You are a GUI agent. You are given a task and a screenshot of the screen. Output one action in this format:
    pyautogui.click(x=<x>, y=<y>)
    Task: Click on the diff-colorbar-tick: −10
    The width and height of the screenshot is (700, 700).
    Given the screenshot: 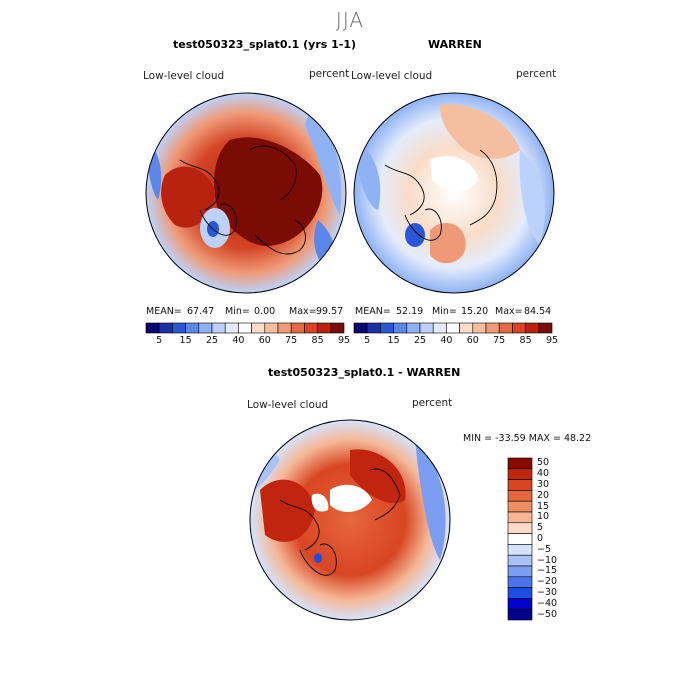 What is the action you would take?
    pyautogui.click(x=547, y=560)
    